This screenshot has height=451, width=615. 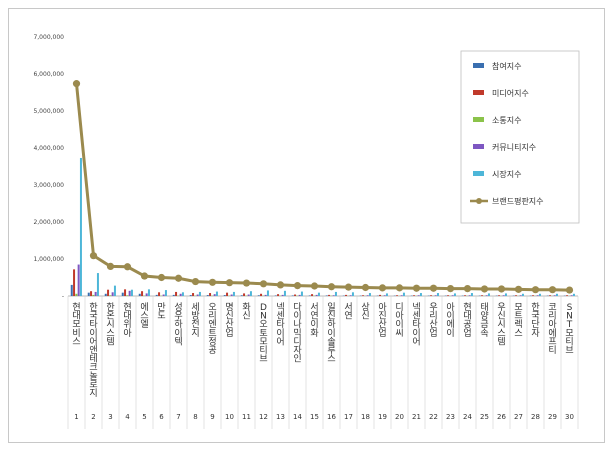 I want to click on category-index: 17, so click(x=348, y=417).